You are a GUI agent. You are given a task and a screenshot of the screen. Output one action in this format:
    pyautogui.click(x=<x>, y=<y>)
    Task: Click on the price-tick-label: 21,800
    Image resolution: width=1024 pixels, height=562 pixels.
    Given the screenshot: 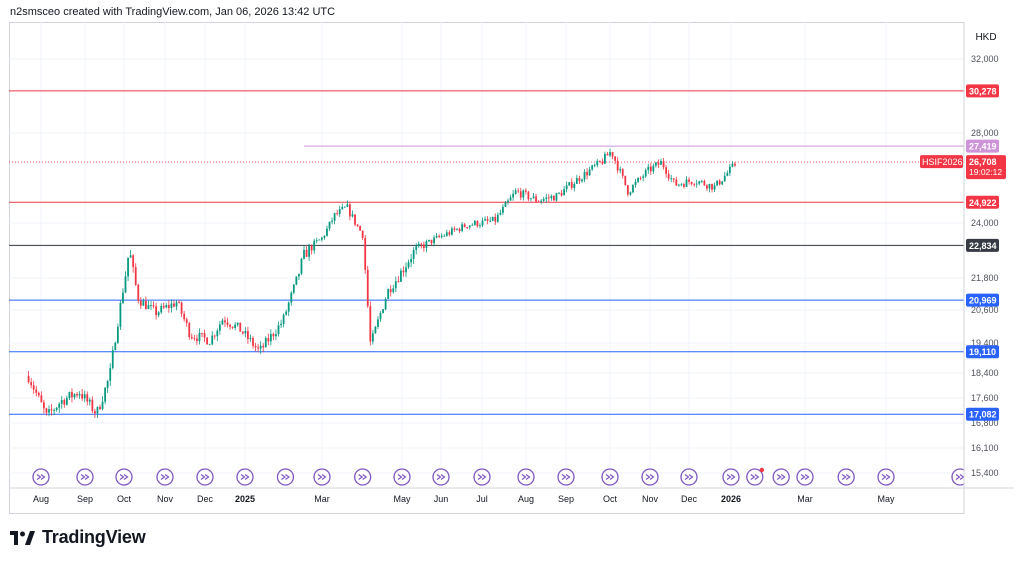 What is the action you would take?
    pyautogui.click(x=985, y=278)
    